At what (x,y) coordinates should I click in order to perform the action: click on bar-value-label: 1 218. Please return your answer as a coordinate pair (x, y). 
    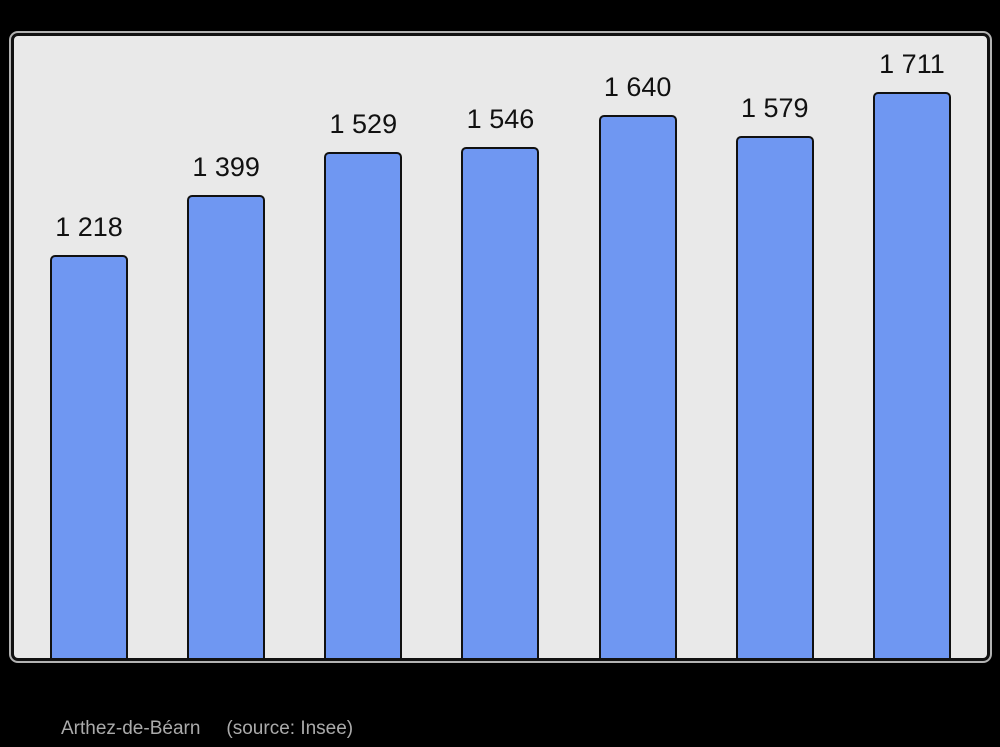
    Looking at the image, I should click on (89, 227).